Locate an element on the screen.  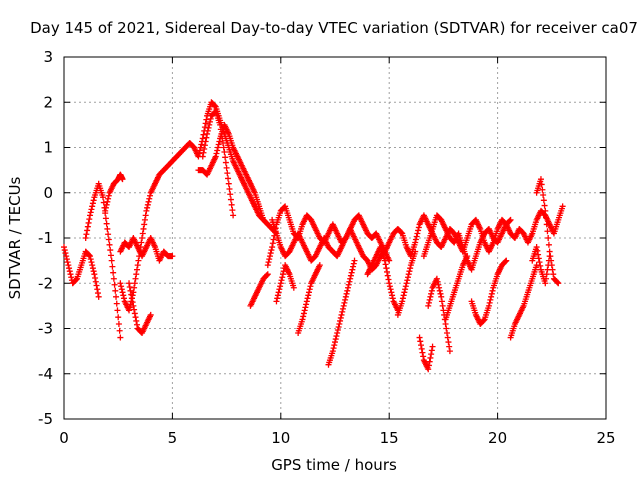
y-tick-label: 2 is located at coordinates (48, 102).